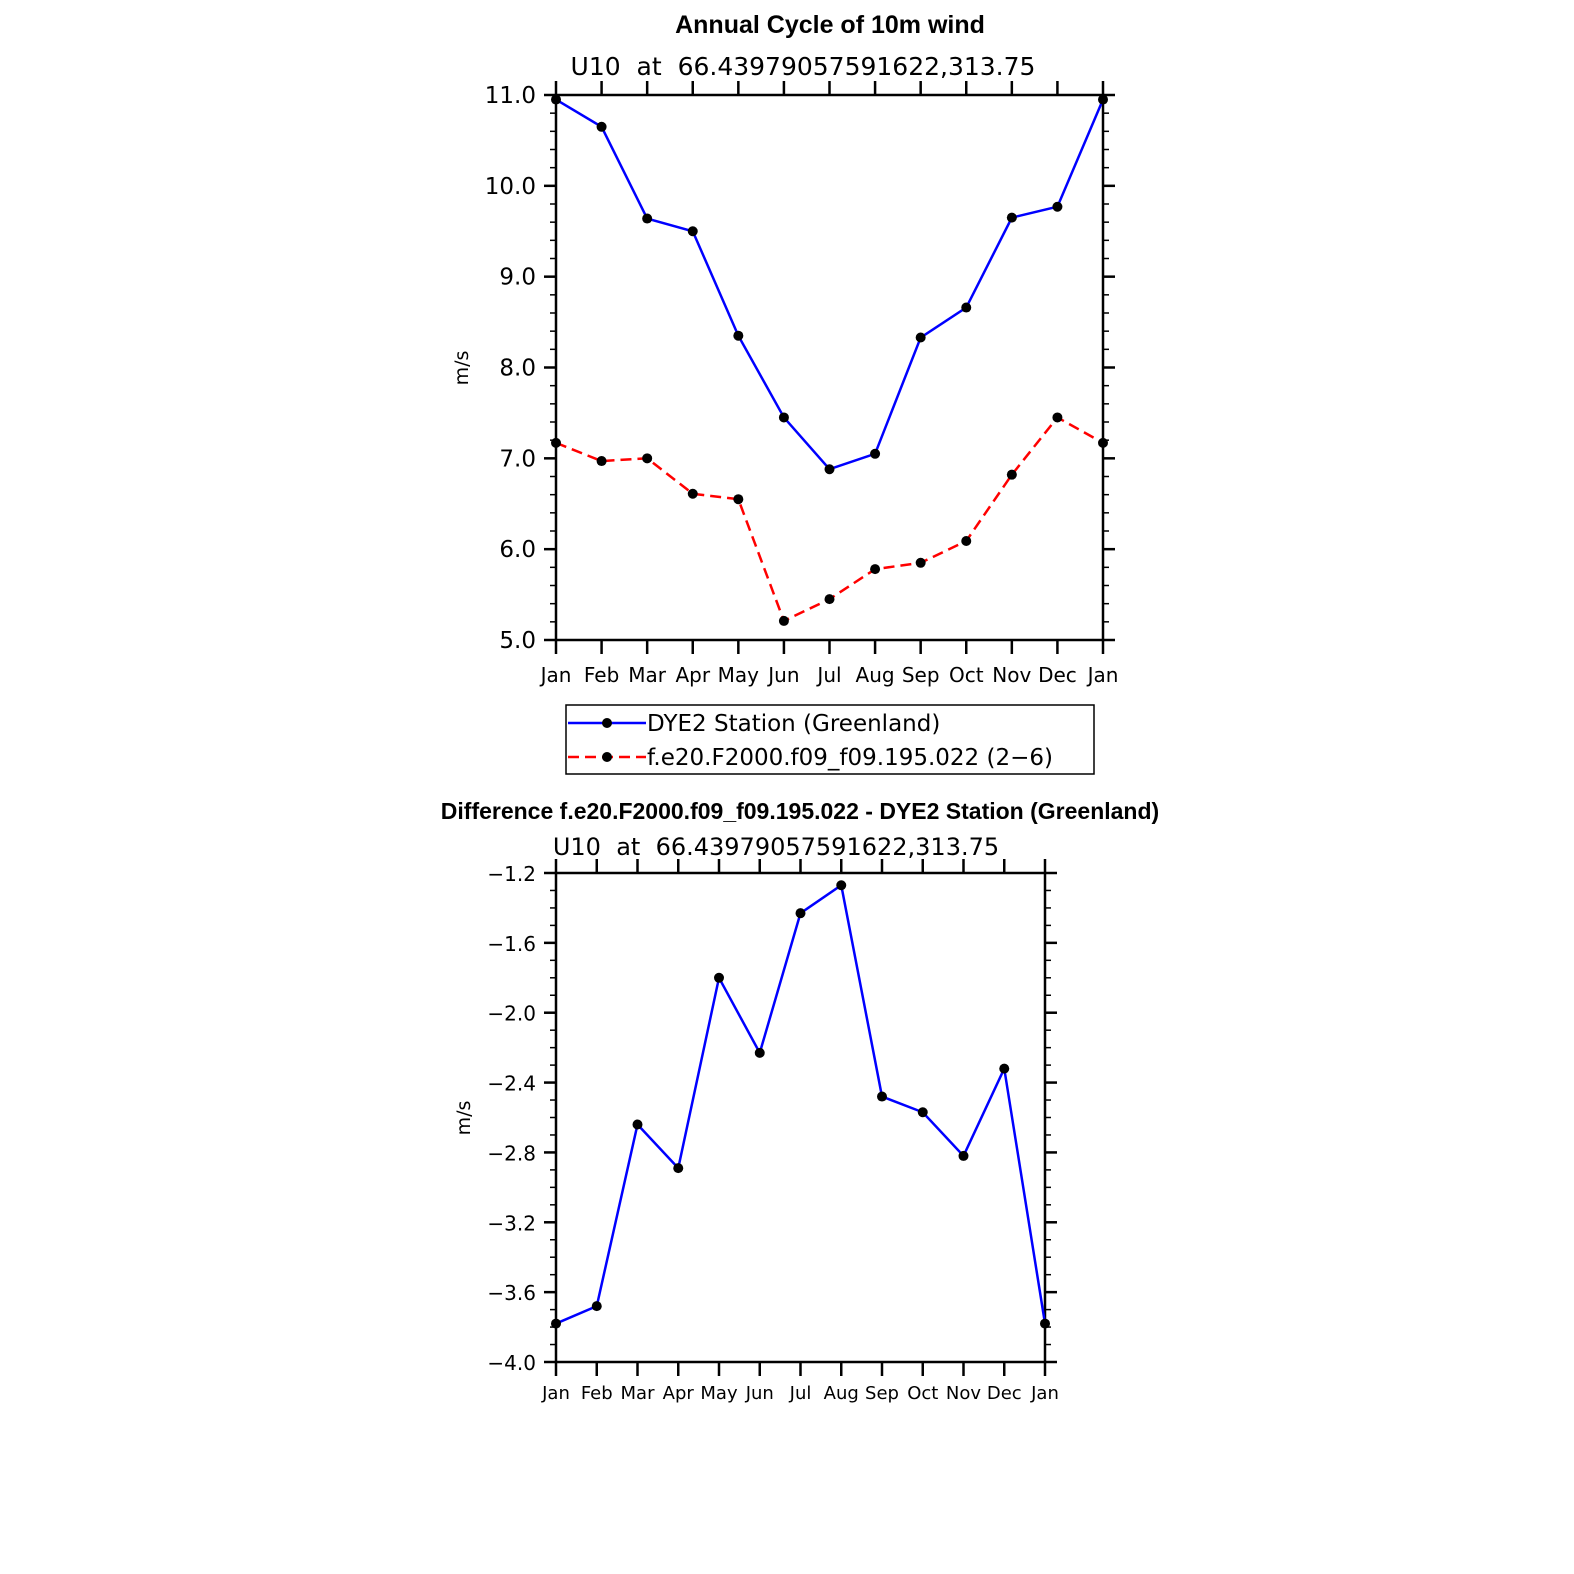  I want to click on y-tick-label: −1.2, so click(511, 874).